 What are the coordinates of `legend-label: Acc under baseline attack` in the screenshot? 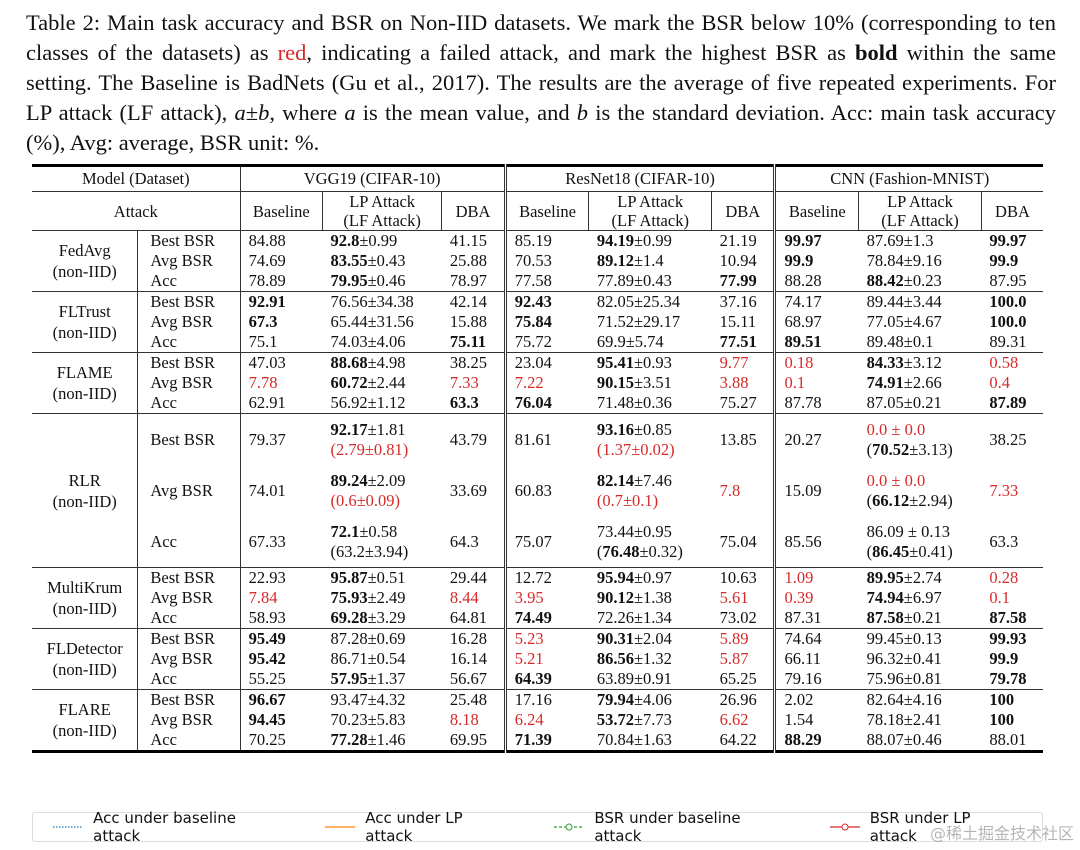 It's located at (164, 827).